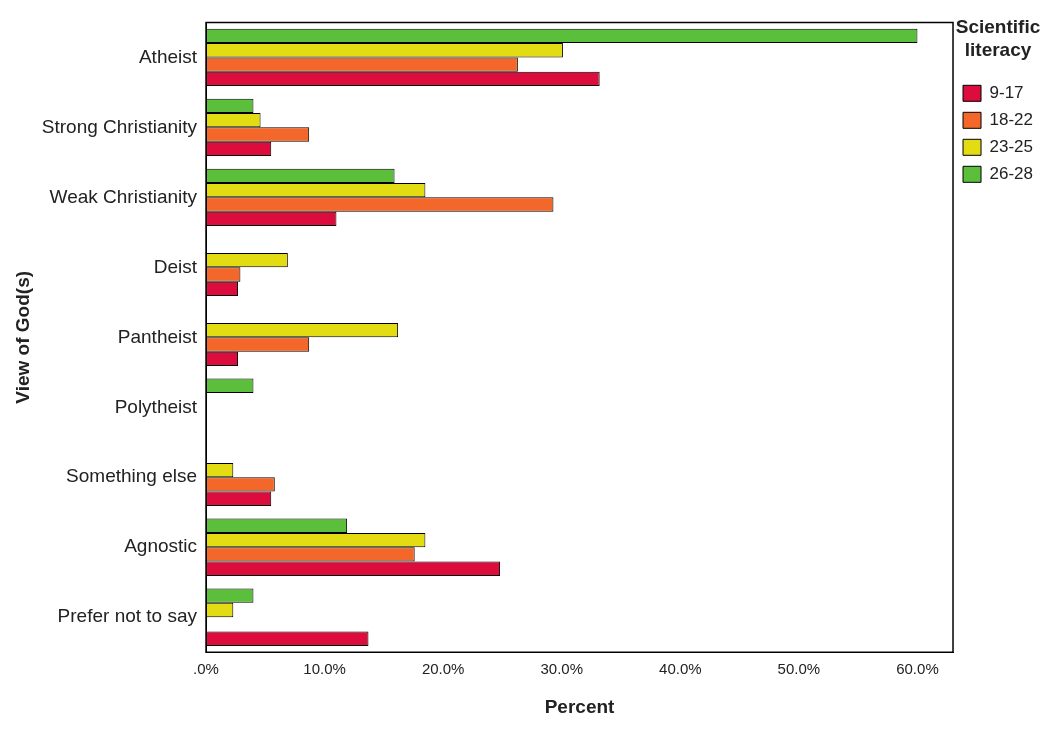 The height and width of the screenshot is (731, 1055). Describe the element at coordinates (1011, 119) in the screenshot. I see `legend-label: 18-22` at that location.